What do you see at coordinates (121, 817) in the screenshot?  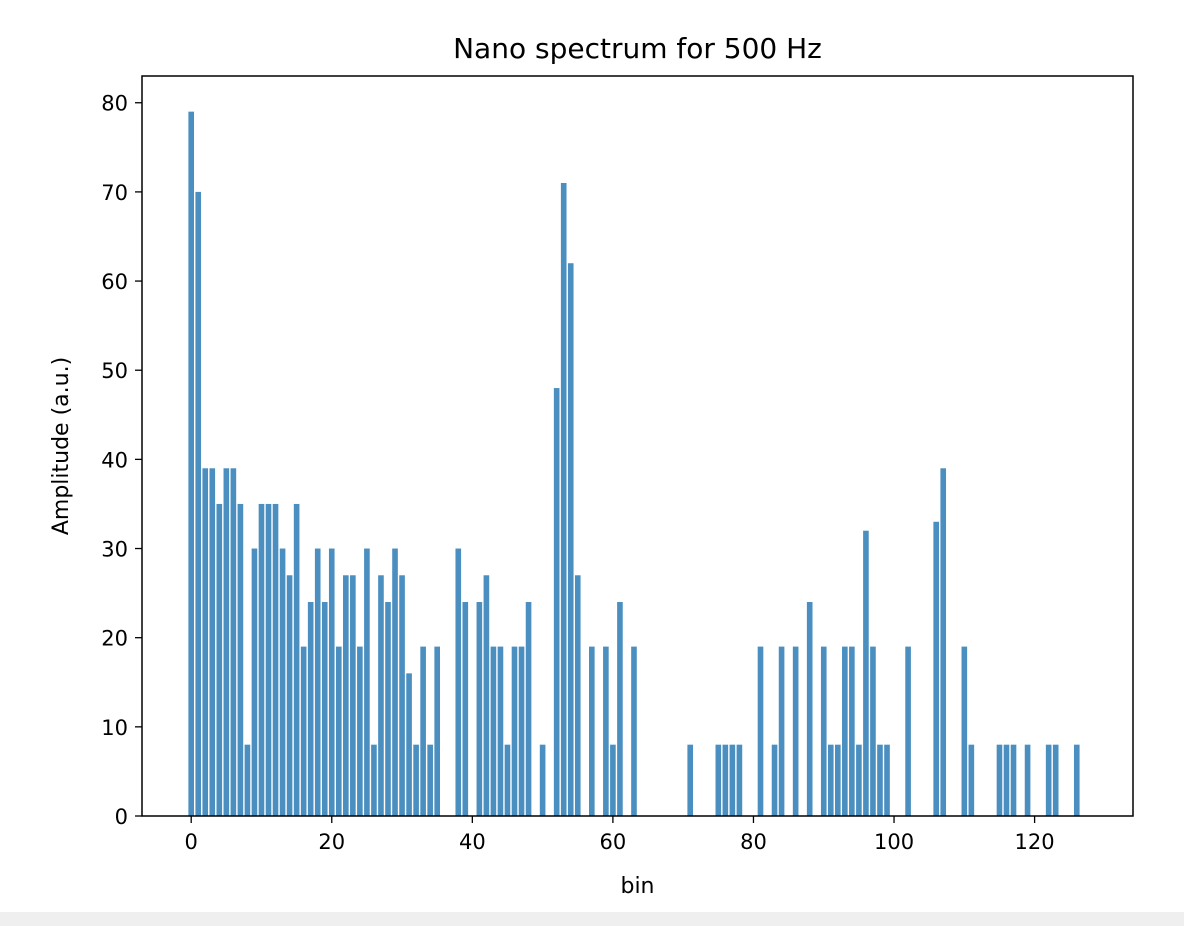 I see `y-tick-label: 0` at bounding box center [121, 817].